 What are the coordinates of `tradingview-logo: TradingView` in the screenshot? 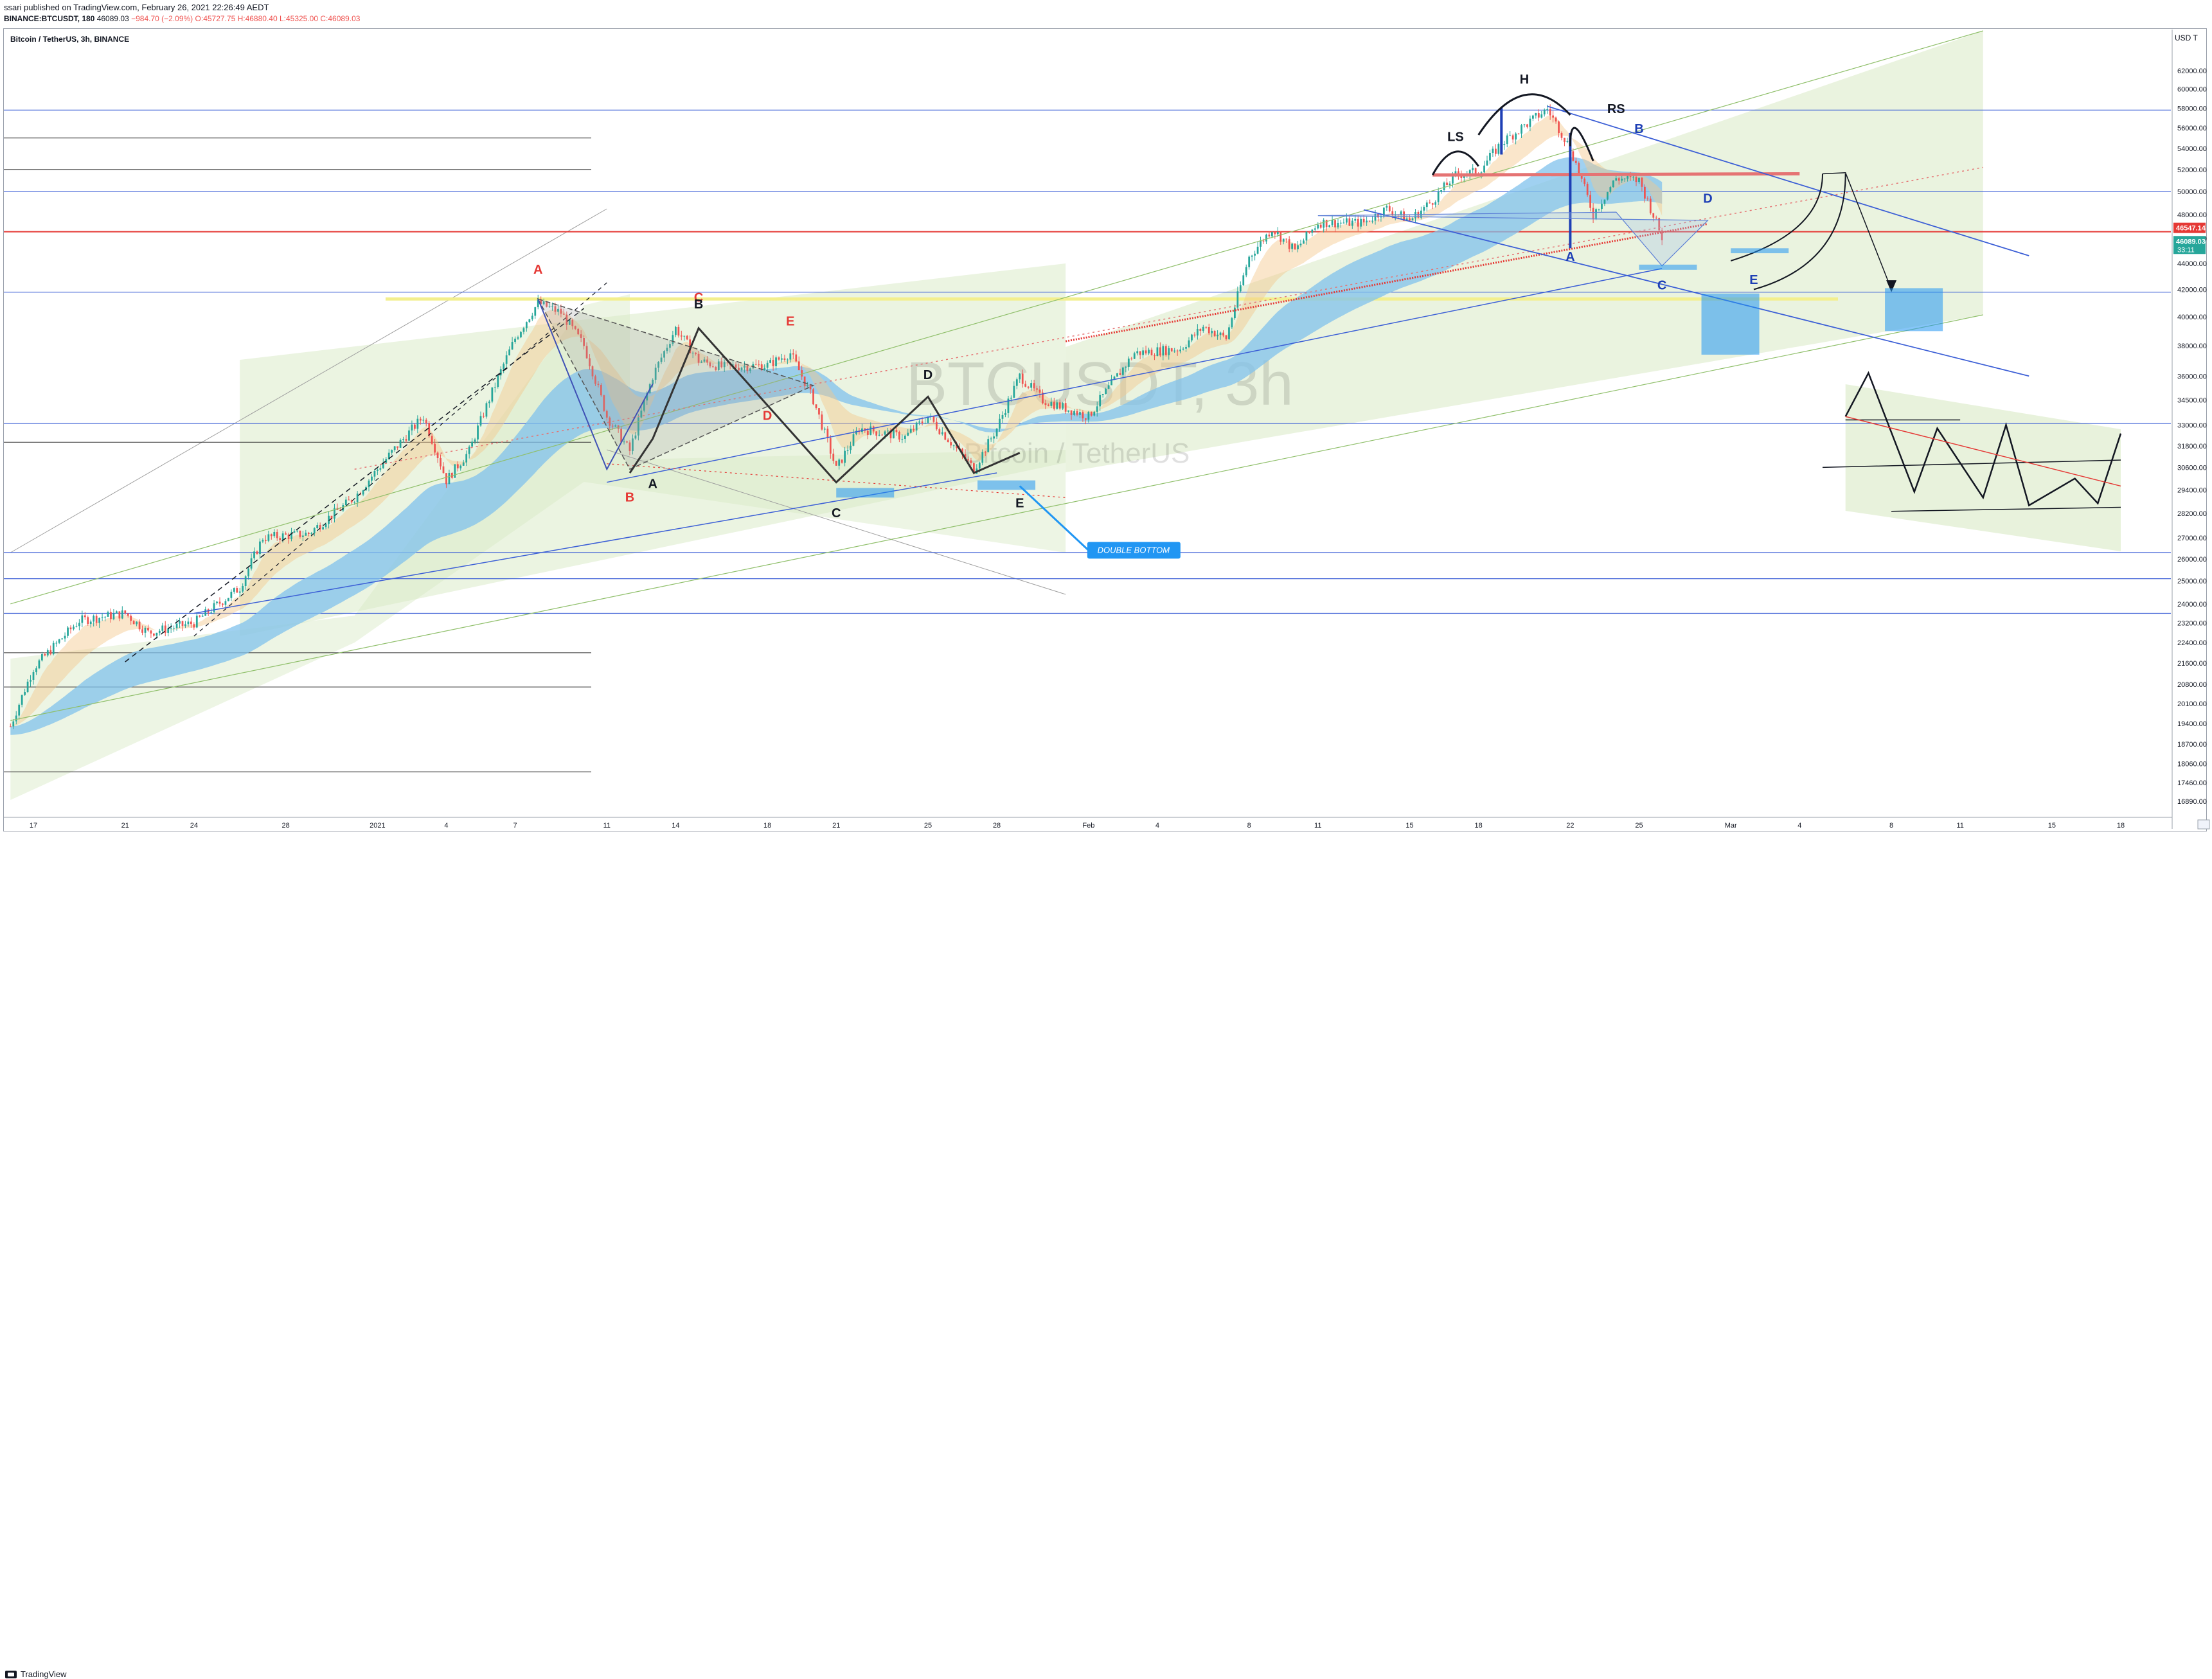 It's located at (36, 1674).